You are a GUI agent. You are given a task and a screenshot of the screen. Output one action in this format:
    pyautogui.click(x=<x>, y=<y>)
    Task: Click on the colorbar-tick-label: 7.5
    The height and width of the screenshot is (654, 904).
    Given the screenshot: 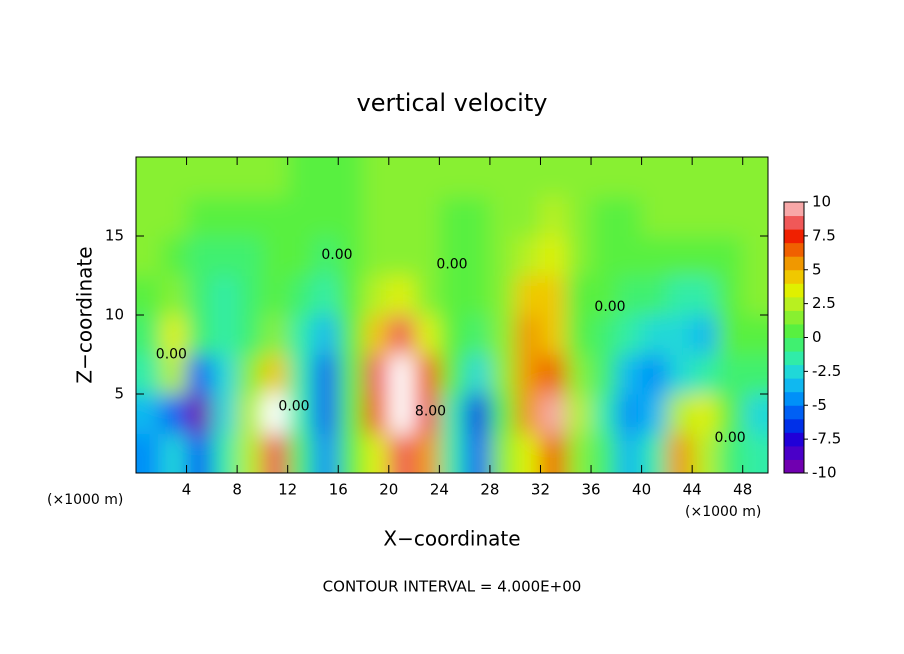 What is the action you would take?
    pyautogui.click(x=824, y=235)
    